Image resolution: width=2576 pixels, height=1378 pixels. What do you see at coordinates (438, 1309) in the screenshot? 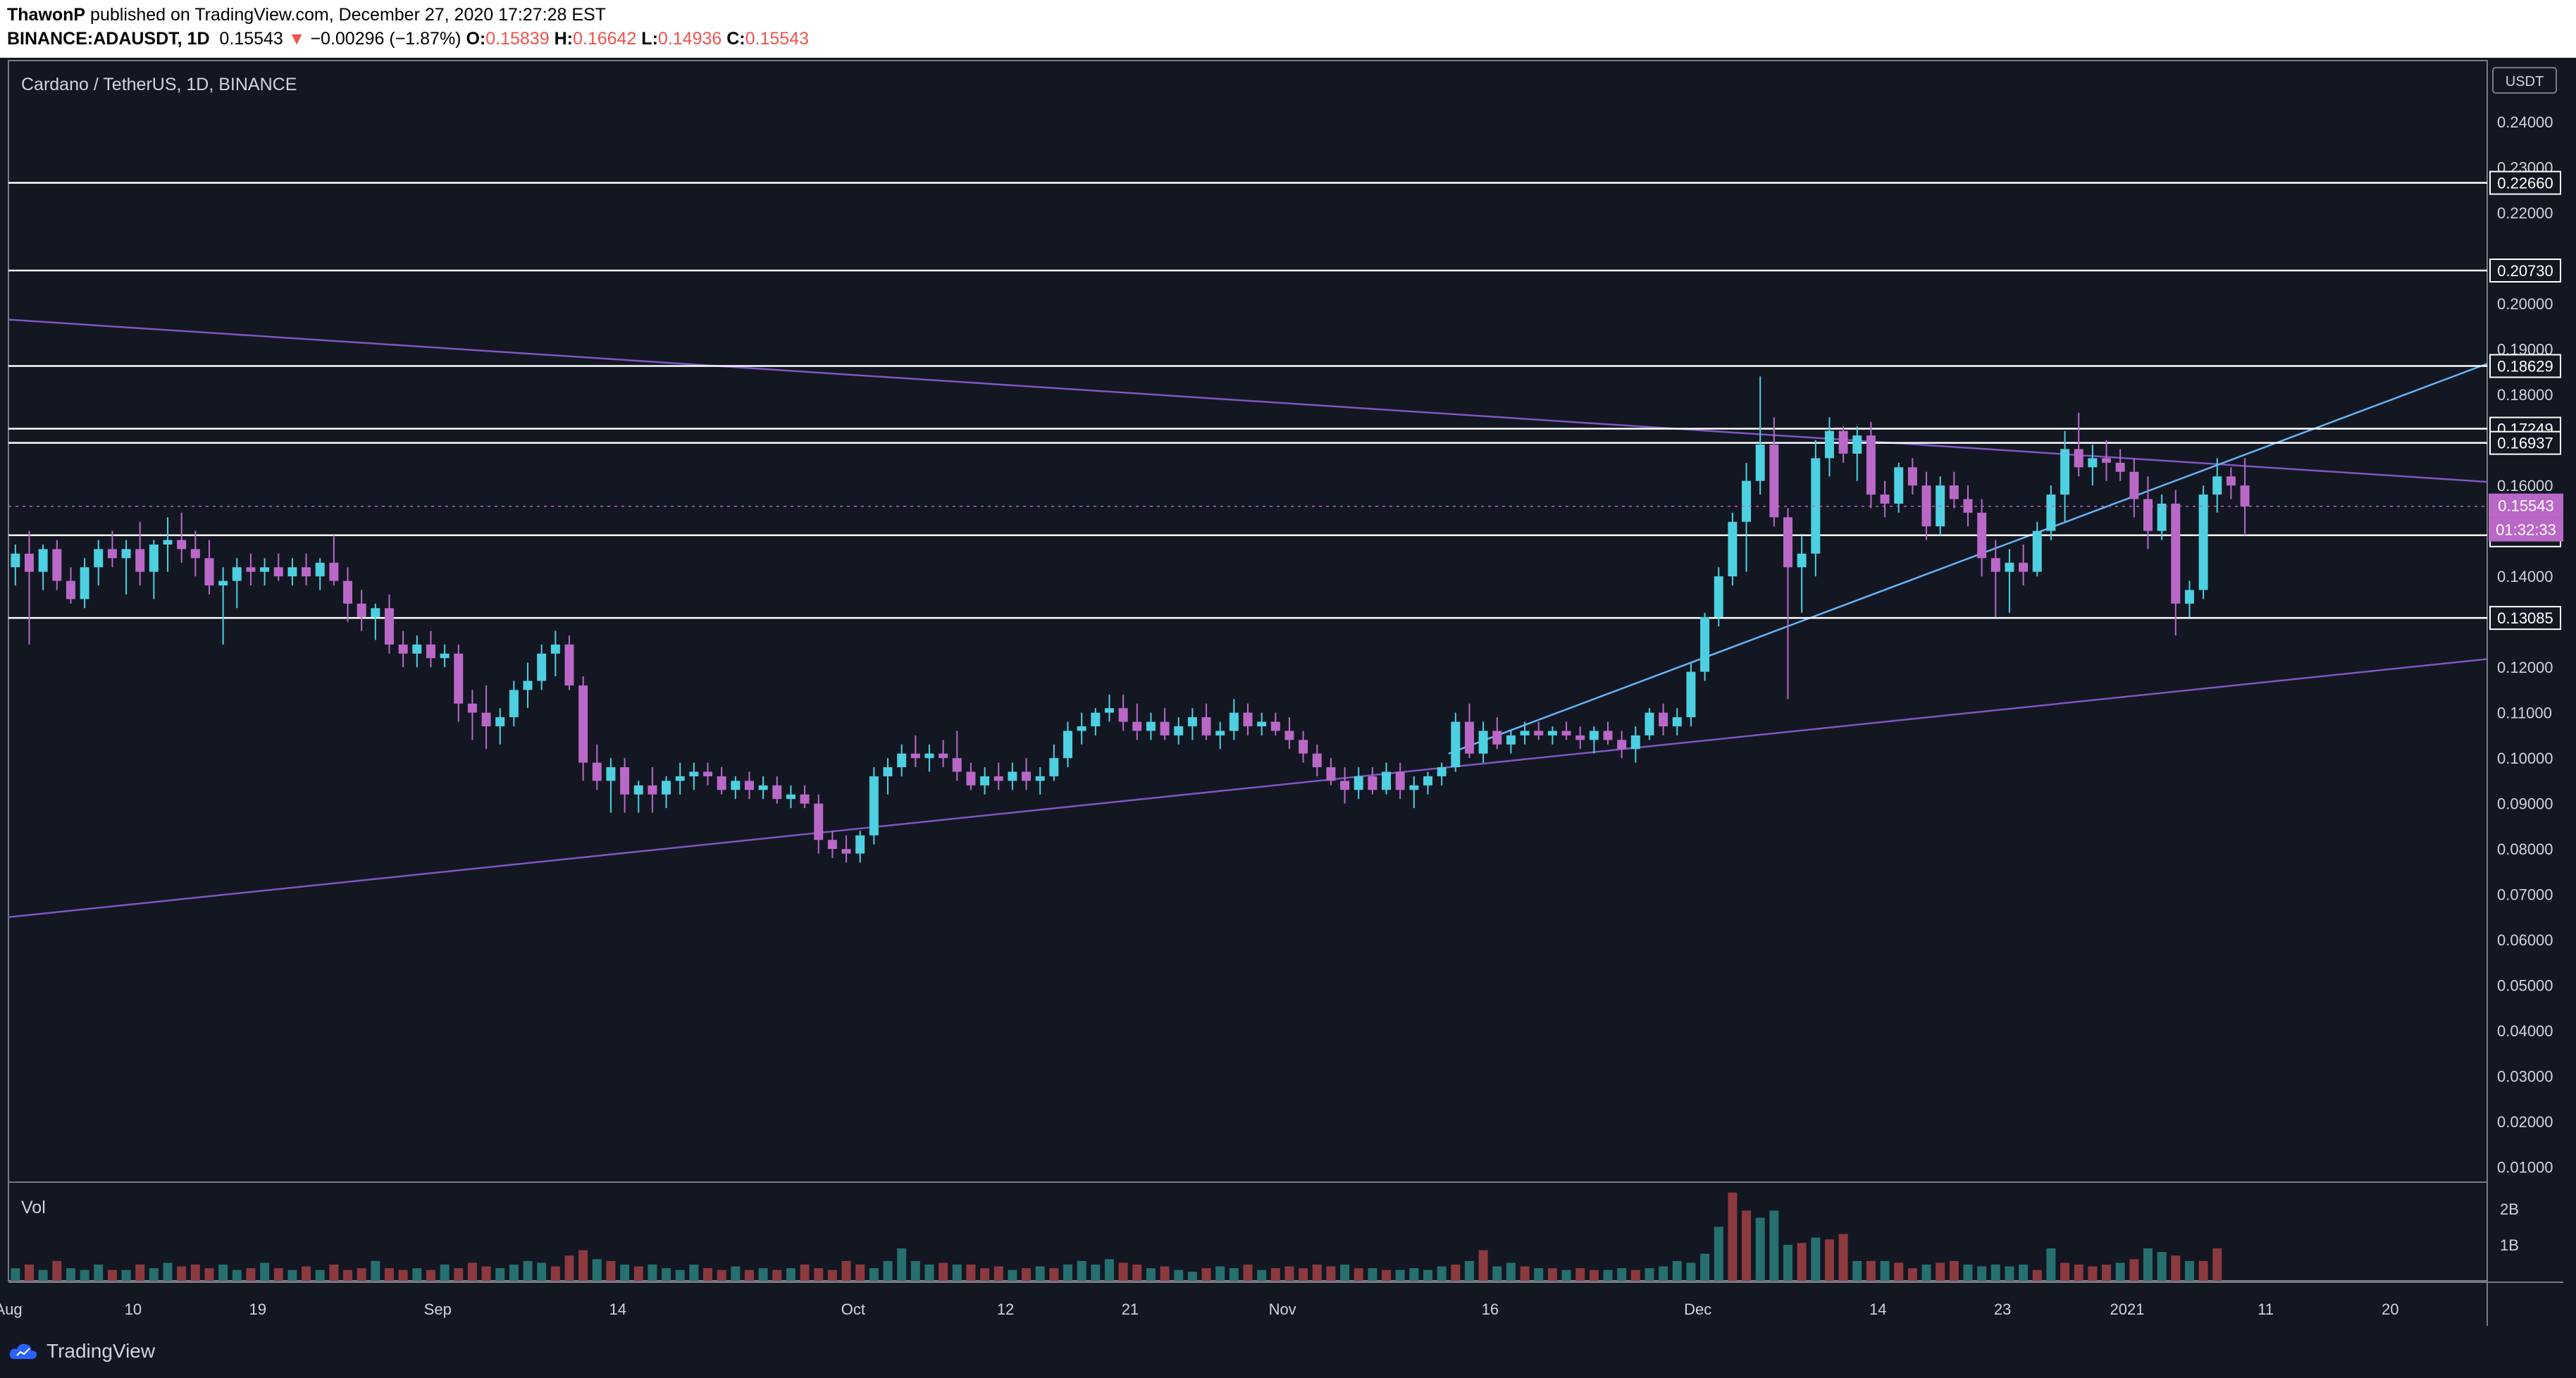
I see `time-tick-label: Sep` at bounding box center [438, 1309].